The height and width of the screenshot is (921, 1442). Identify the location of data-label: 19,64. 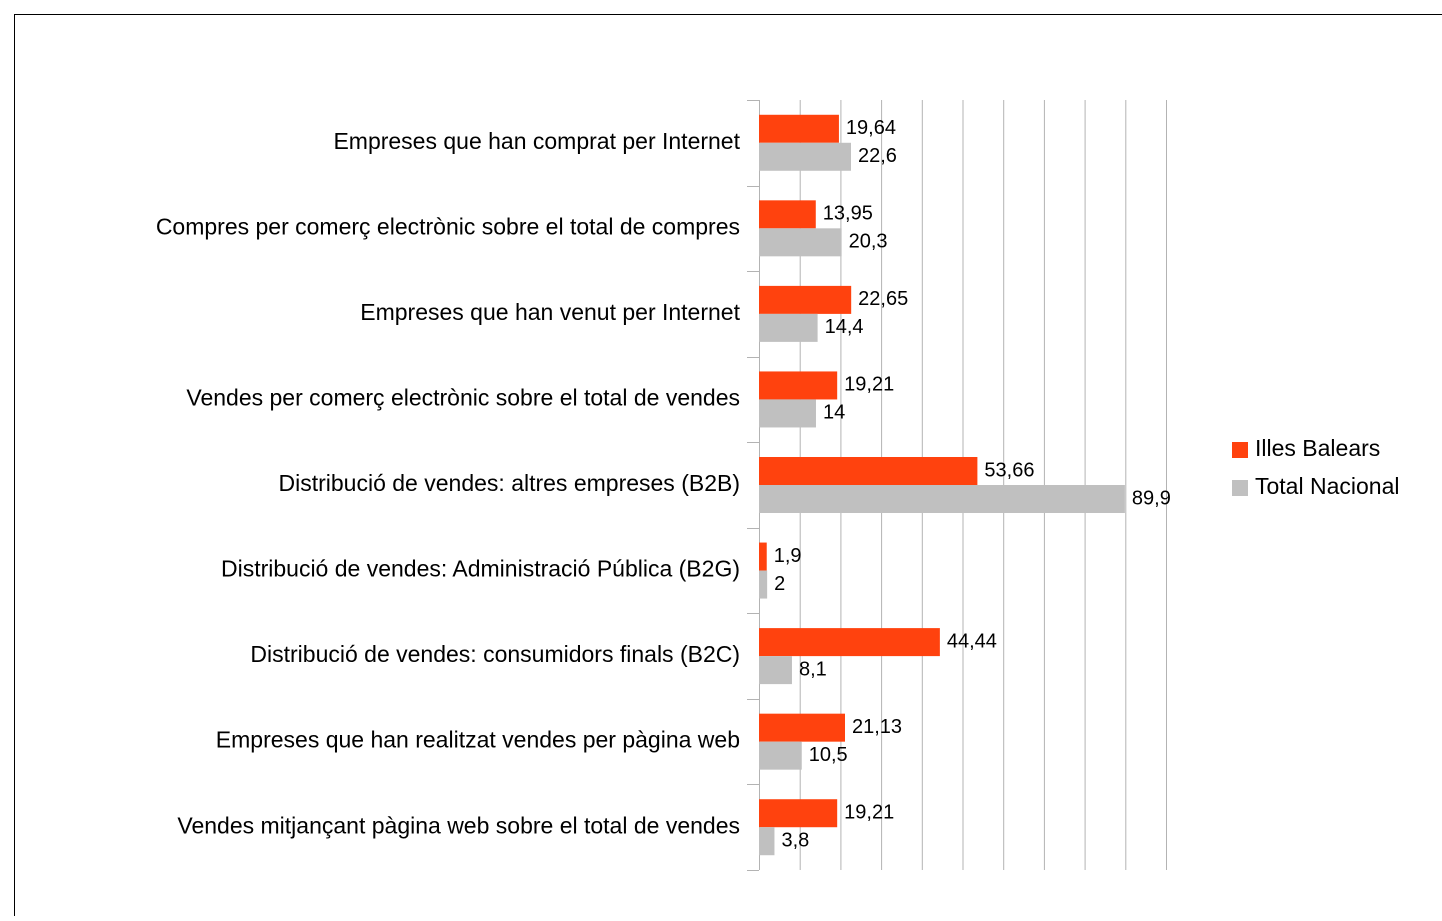
(871, 128).